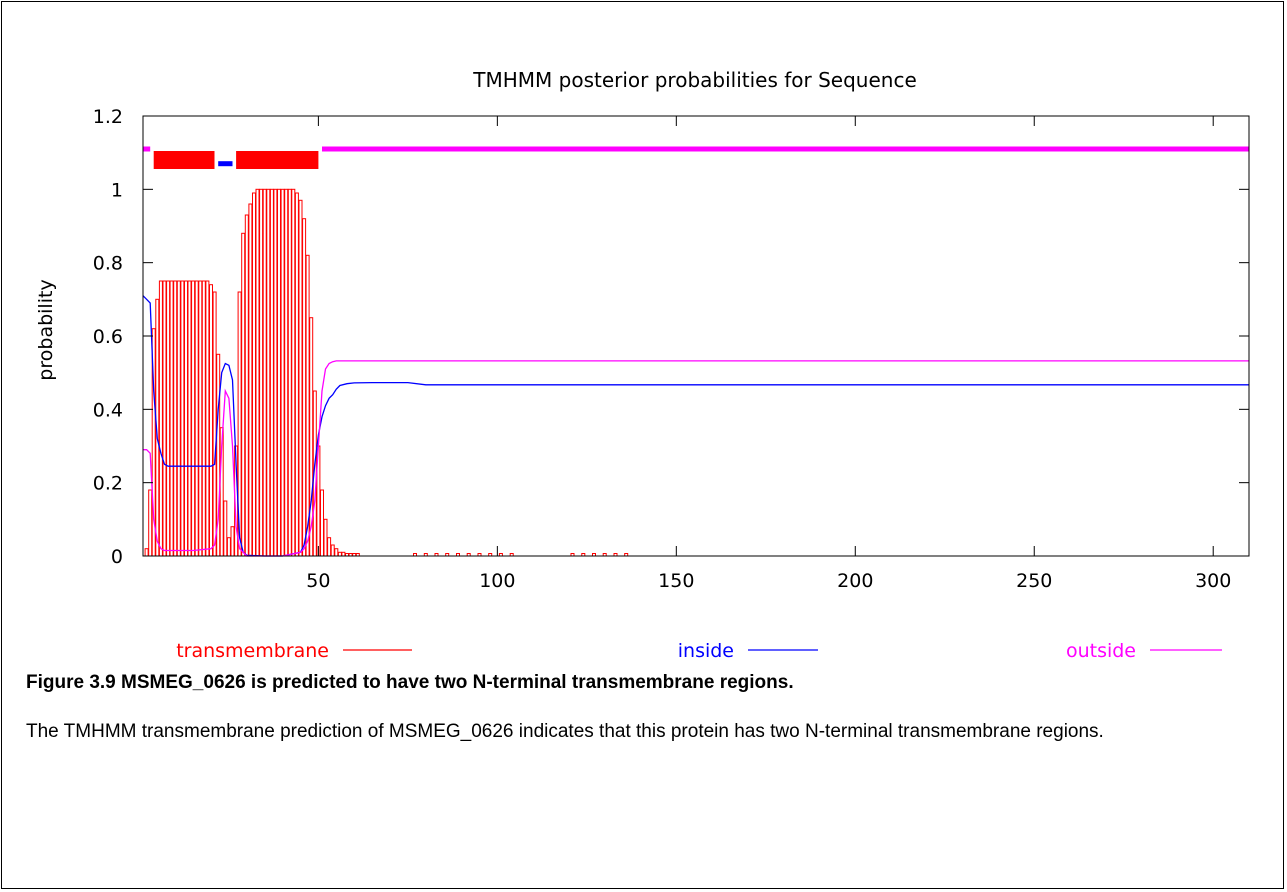  I want to click on x-tick-label: 100, so click(497, 581).